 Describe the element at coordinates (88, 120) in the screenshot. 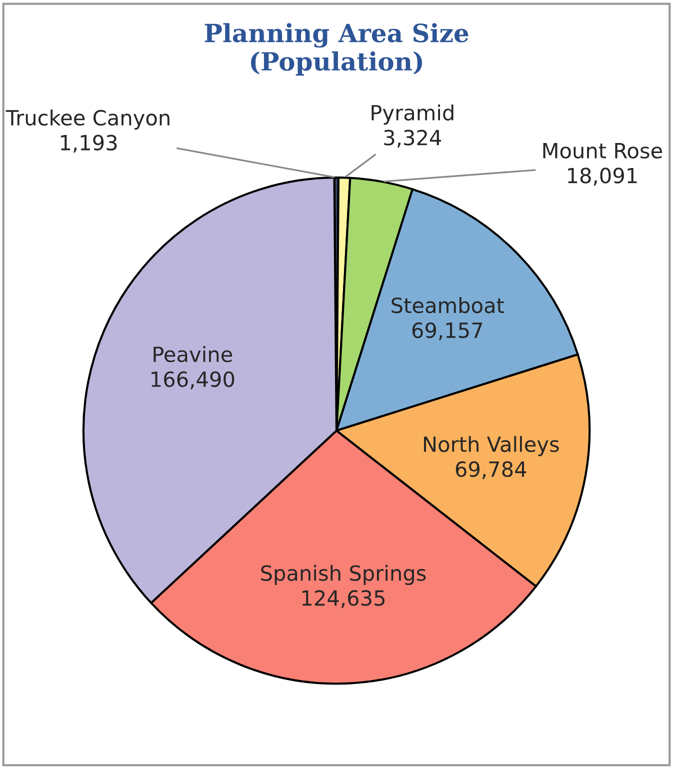

I see `slice-label: Truckee Canyon` at that location.